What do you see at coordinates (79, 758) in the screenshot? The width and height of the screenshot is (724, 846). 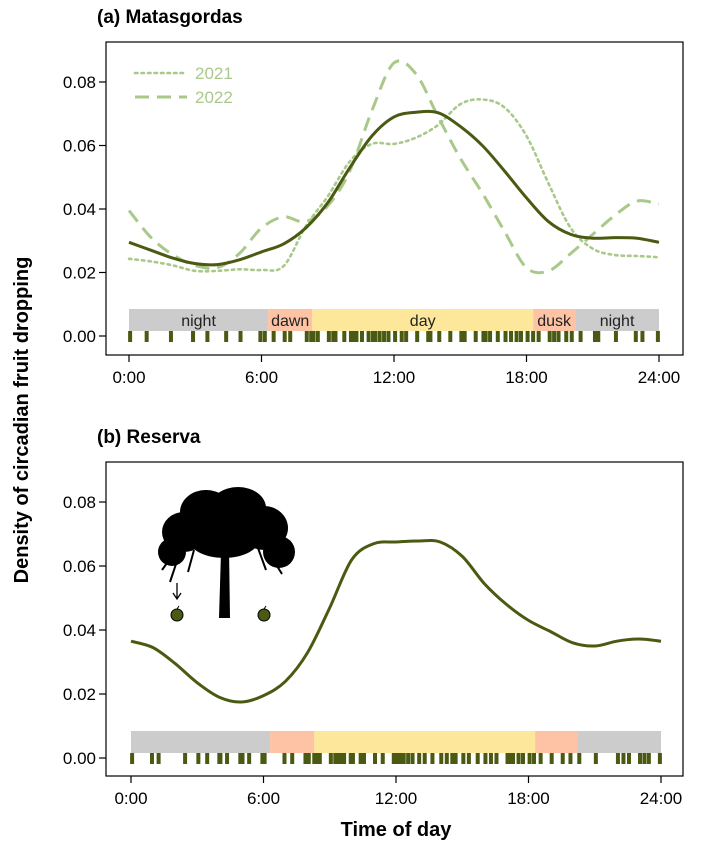 I see `panel-b-y-tick-label: 0.00` at bounding box center [79, 758].